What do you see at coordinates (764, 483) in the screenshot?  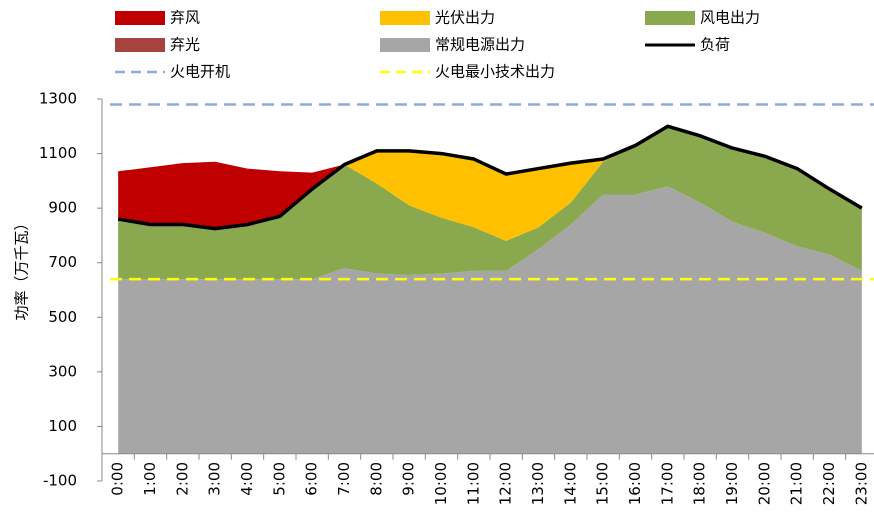 I see `x-tick-label: 20:00` at bounding box center [764, 483].